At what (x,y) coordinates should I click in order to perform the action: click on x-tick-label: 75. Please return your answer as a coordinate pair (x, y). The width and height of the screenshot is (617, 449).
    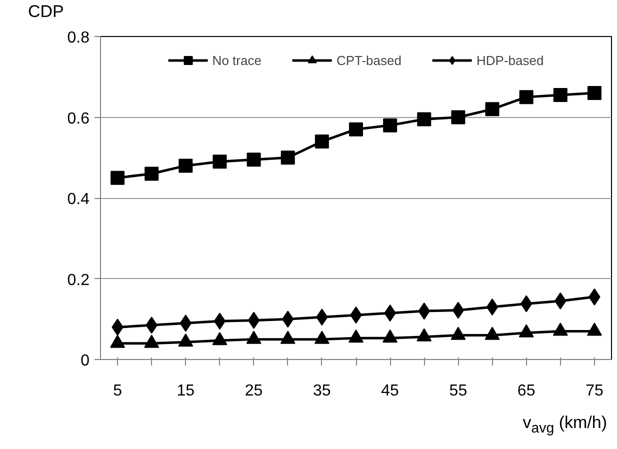
    Looking at the image, I should click on (595, 391).